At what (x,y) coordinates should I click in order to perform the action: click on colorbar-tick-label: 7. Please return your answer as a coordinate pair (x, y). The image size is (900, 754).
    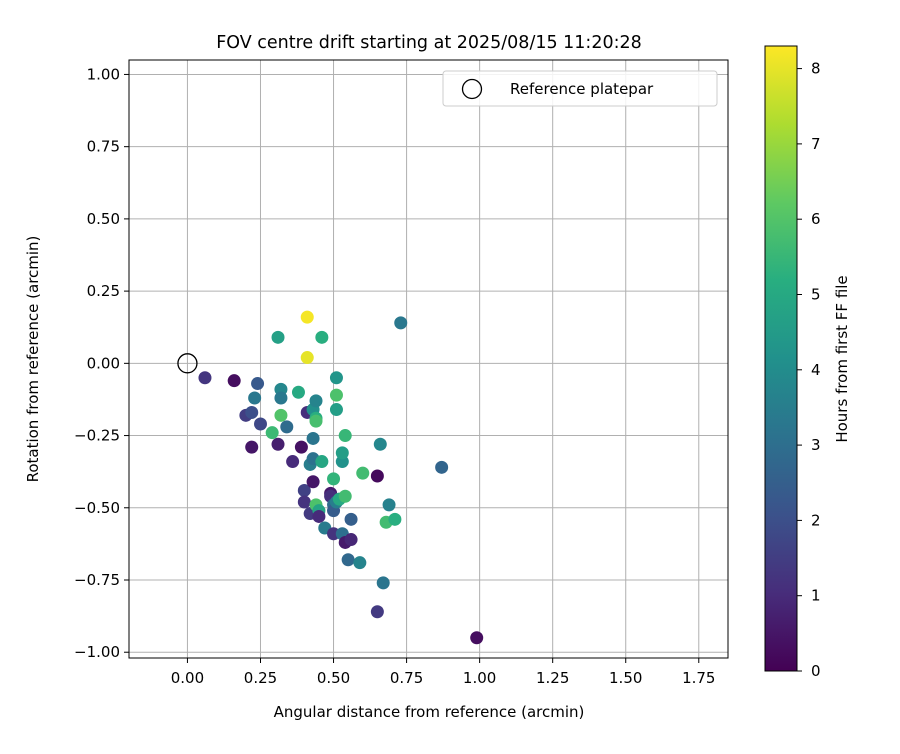
    Looking at the image, I should click on (816, 144).